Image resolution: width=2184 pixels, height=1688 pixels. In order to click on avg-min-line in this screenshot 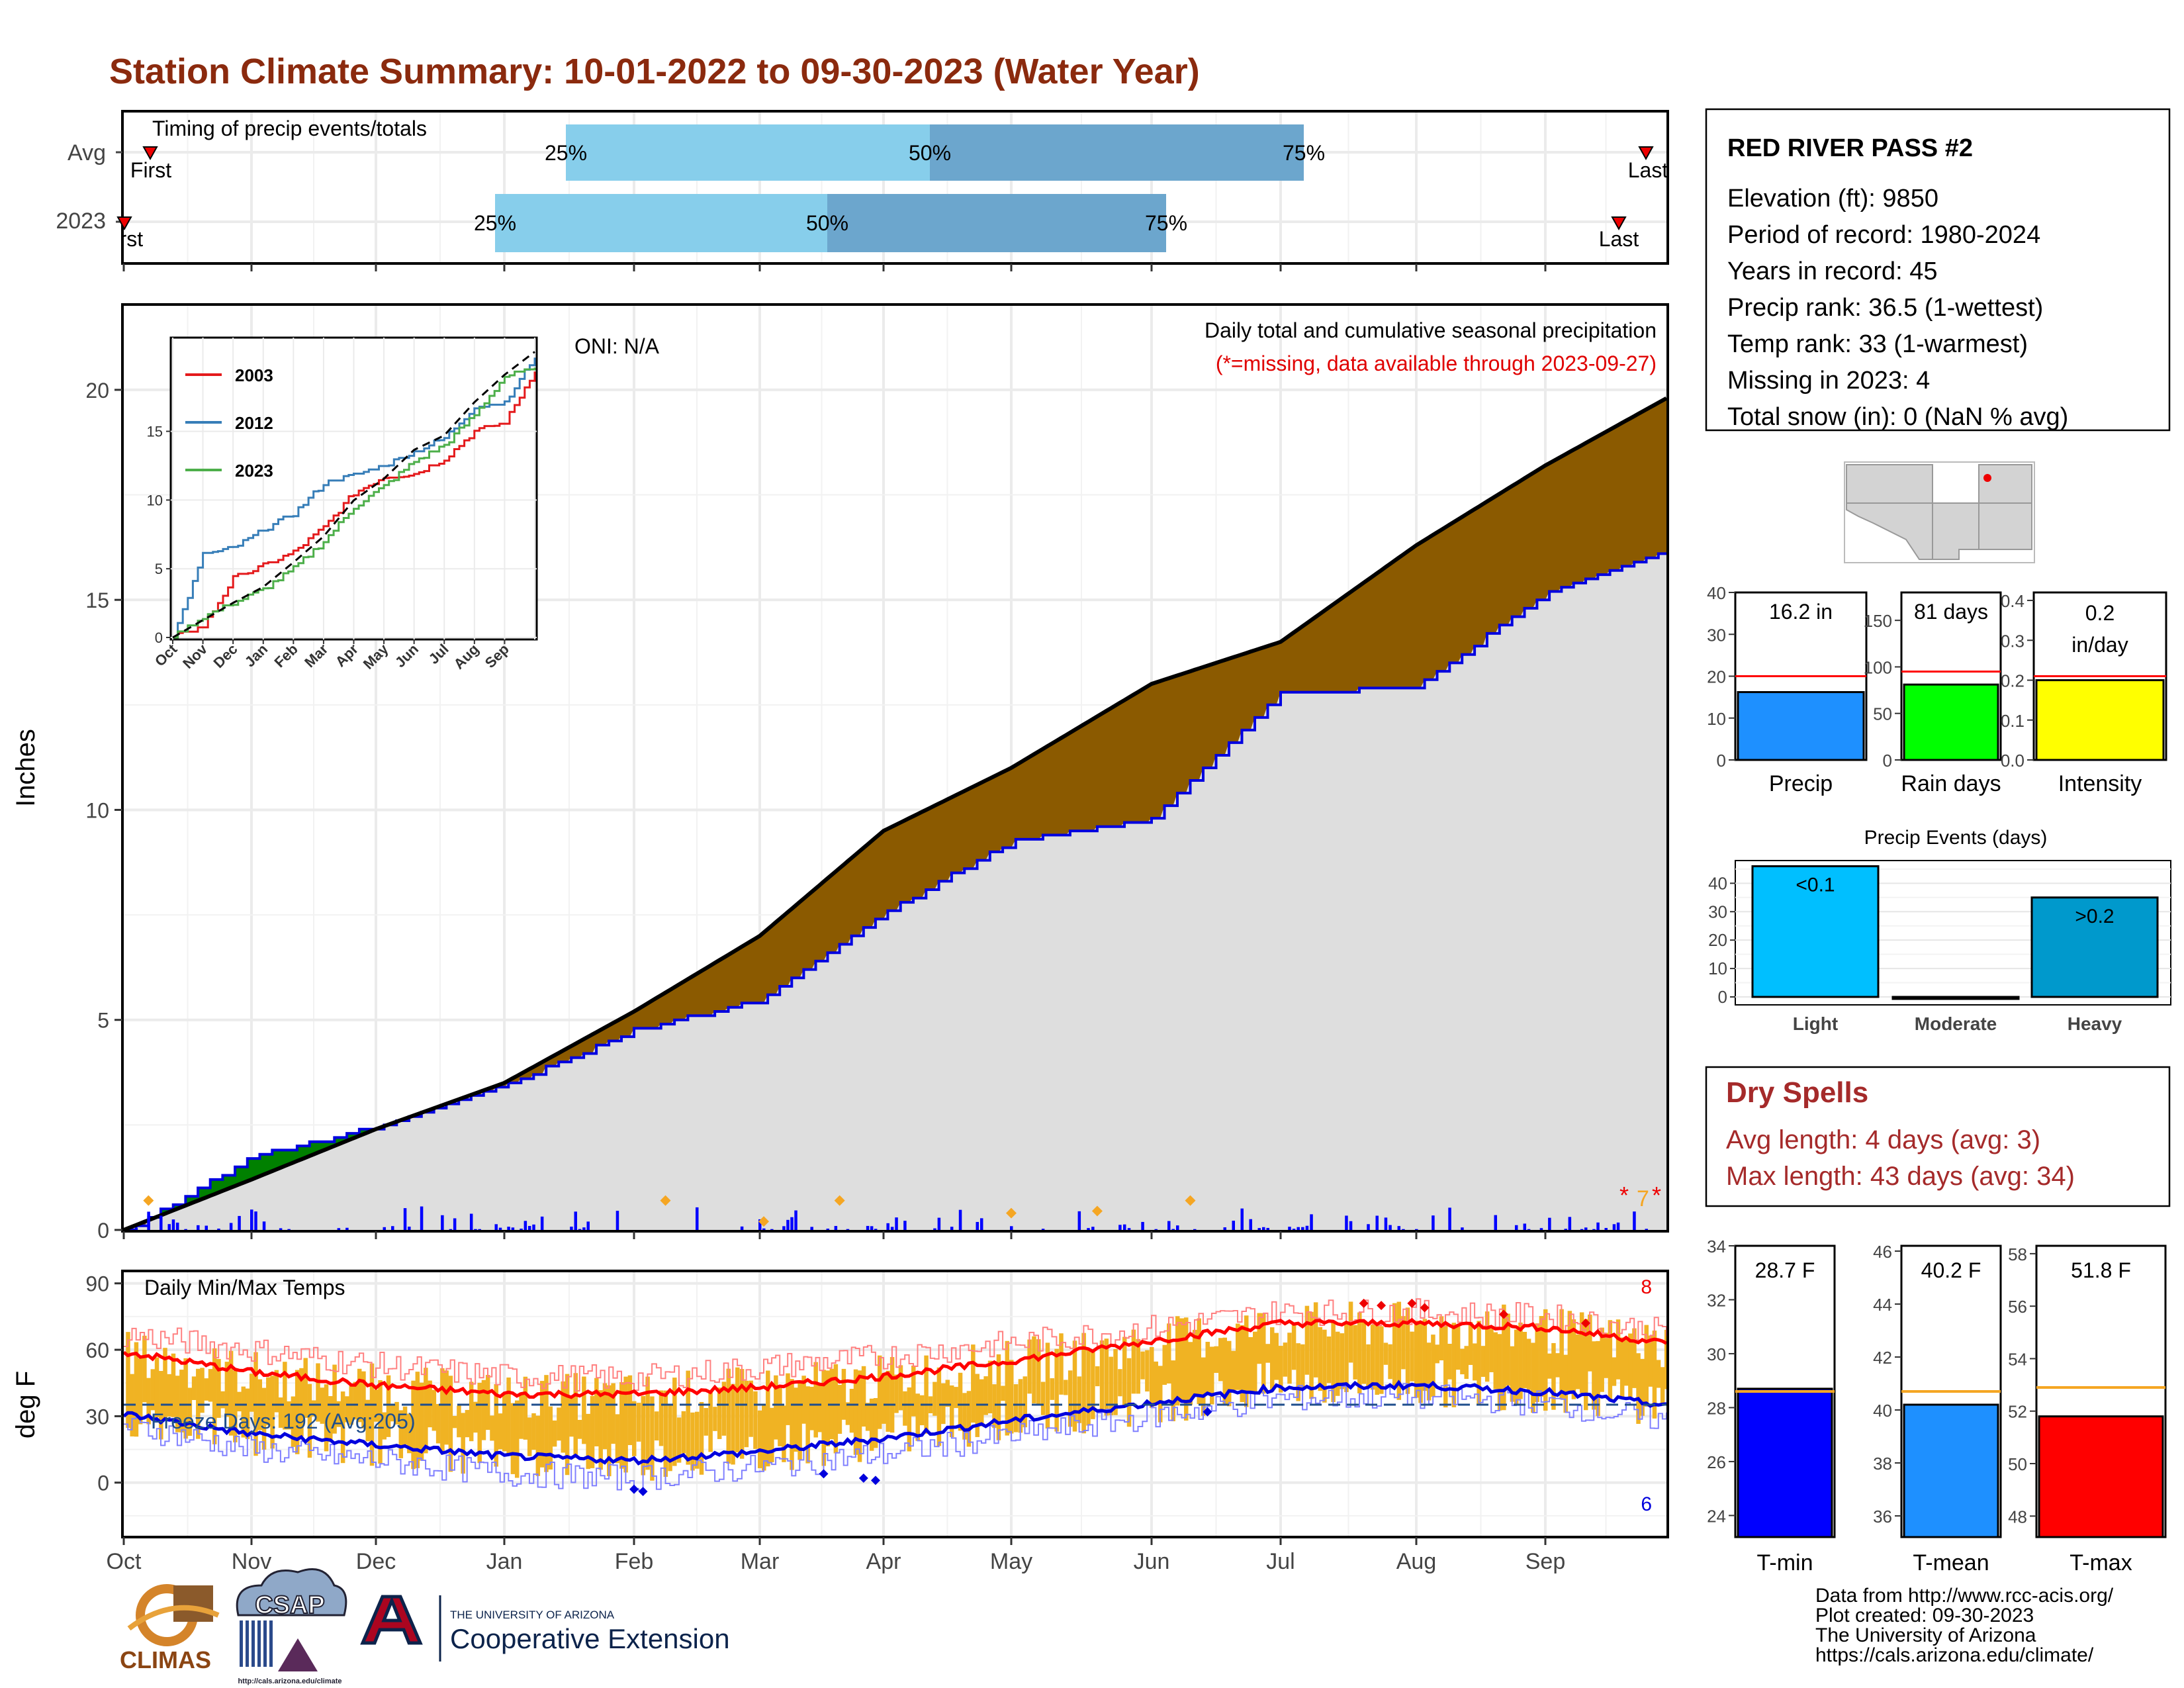, I will do `click(895, 1423)`.